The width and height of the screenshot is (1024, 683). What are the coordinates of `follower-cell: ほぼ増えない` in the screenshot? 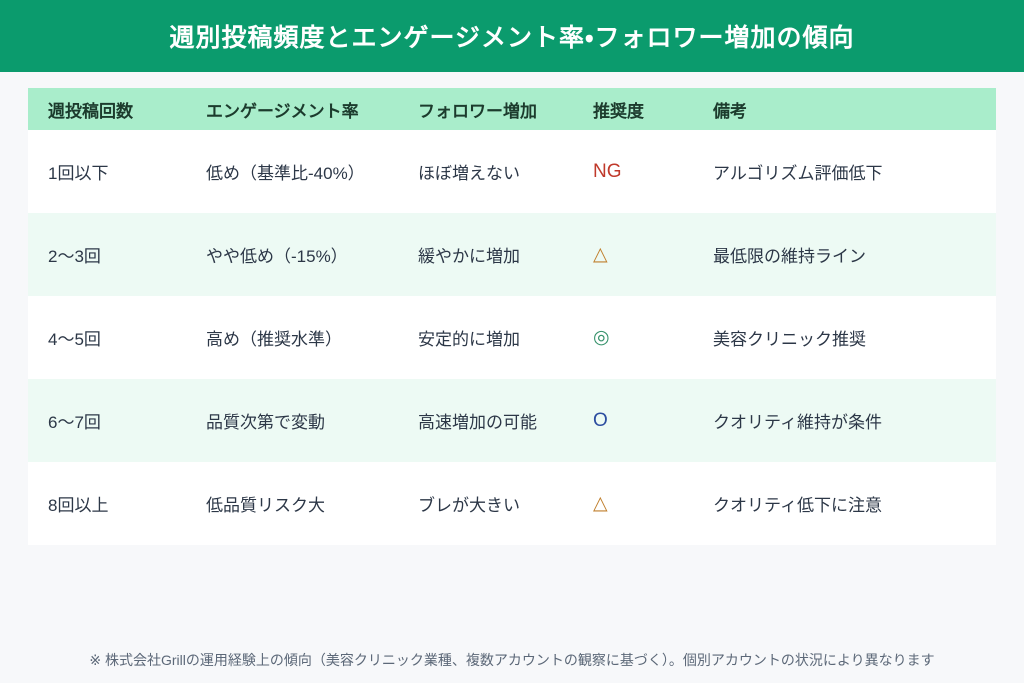 It's located at (469, 173).